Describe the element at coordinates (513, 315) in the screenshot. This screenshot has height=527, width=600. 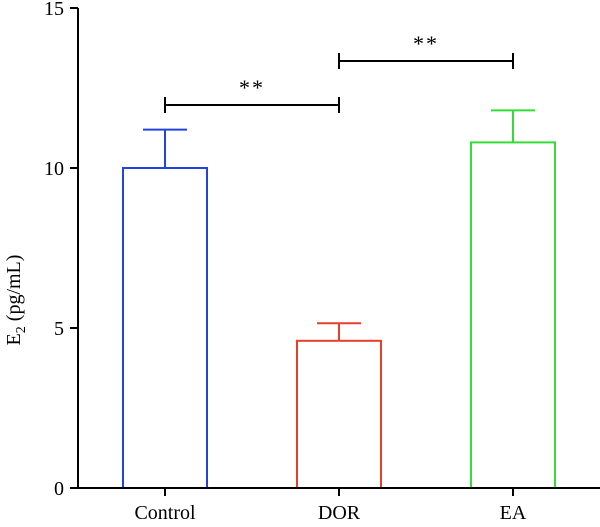
I see `bar-ea` at that location.